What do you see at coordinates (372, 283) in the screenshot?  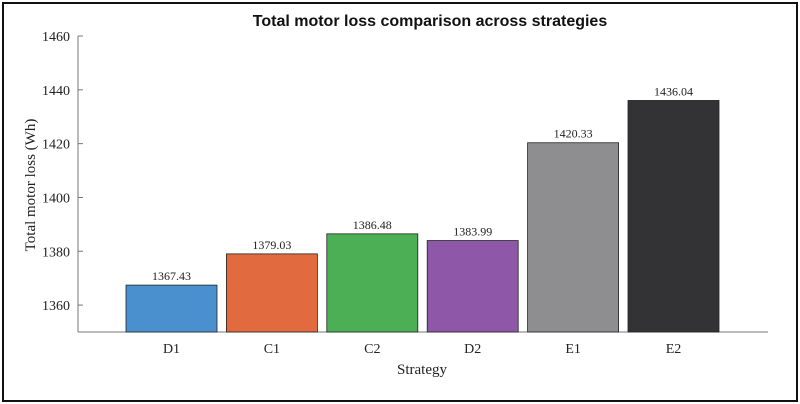 I see `bar-c2` at bounding box center [372, 283].